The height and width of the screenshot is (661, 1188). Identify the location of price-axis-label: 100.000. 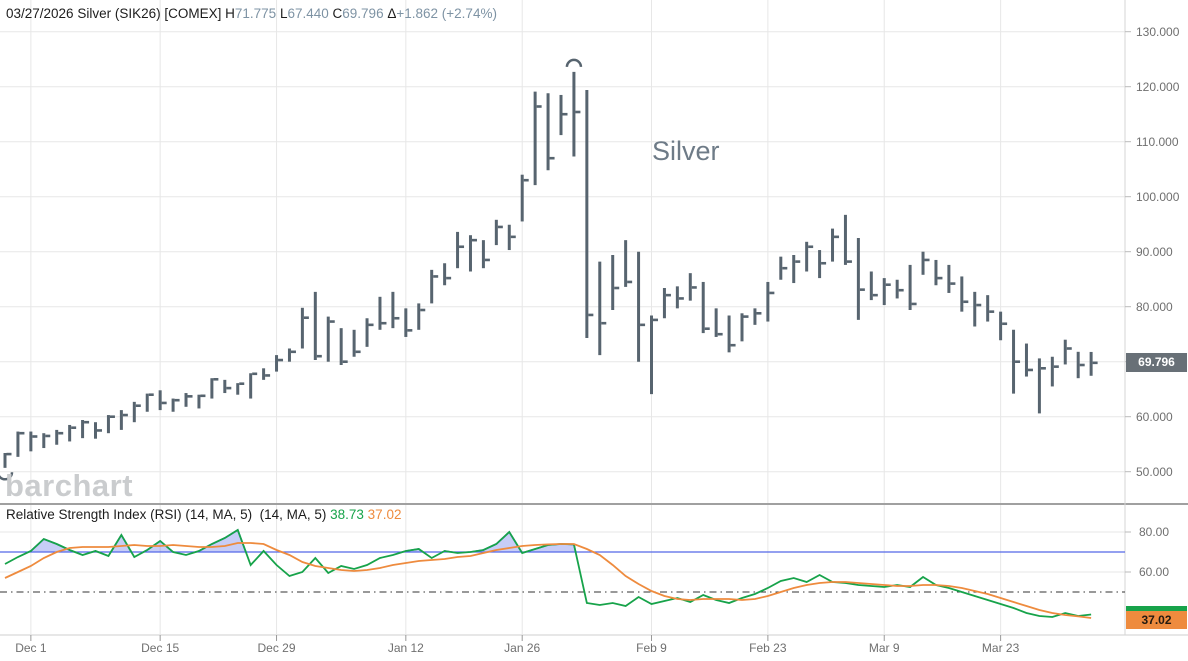
(1158, 196).